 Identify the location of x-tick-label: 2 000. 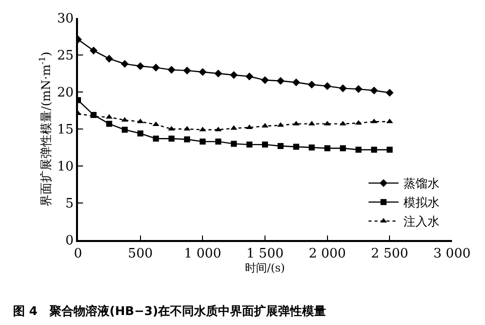
(327, 254).